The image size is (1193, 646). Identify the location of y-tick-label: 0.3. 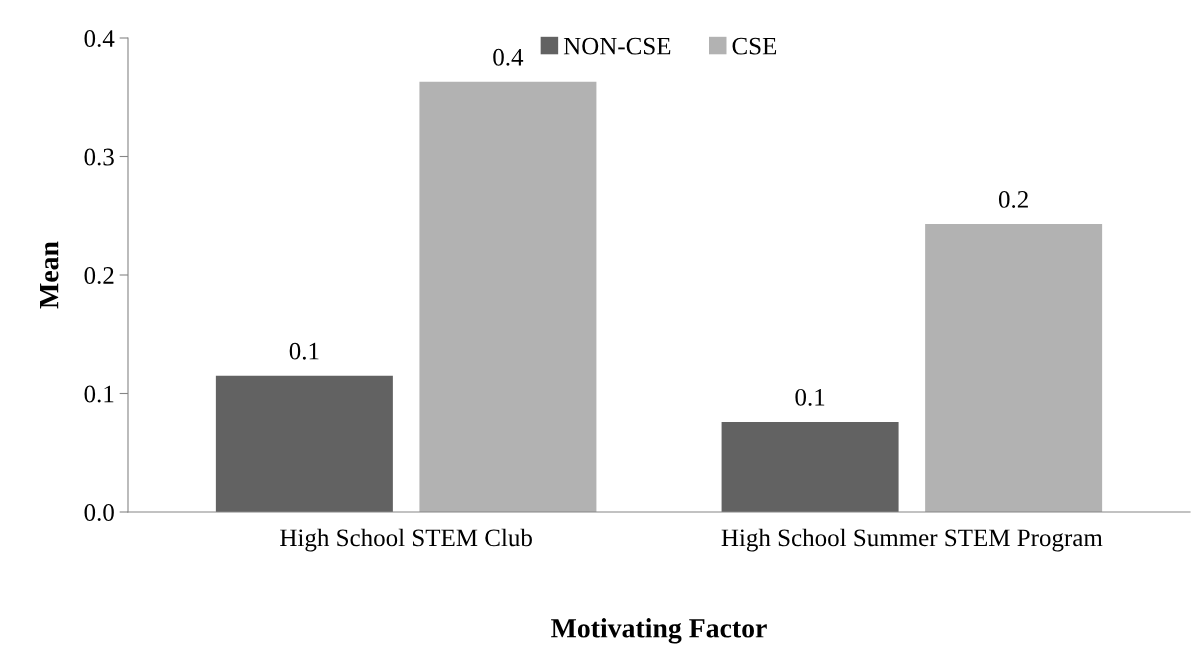
(99, 157).